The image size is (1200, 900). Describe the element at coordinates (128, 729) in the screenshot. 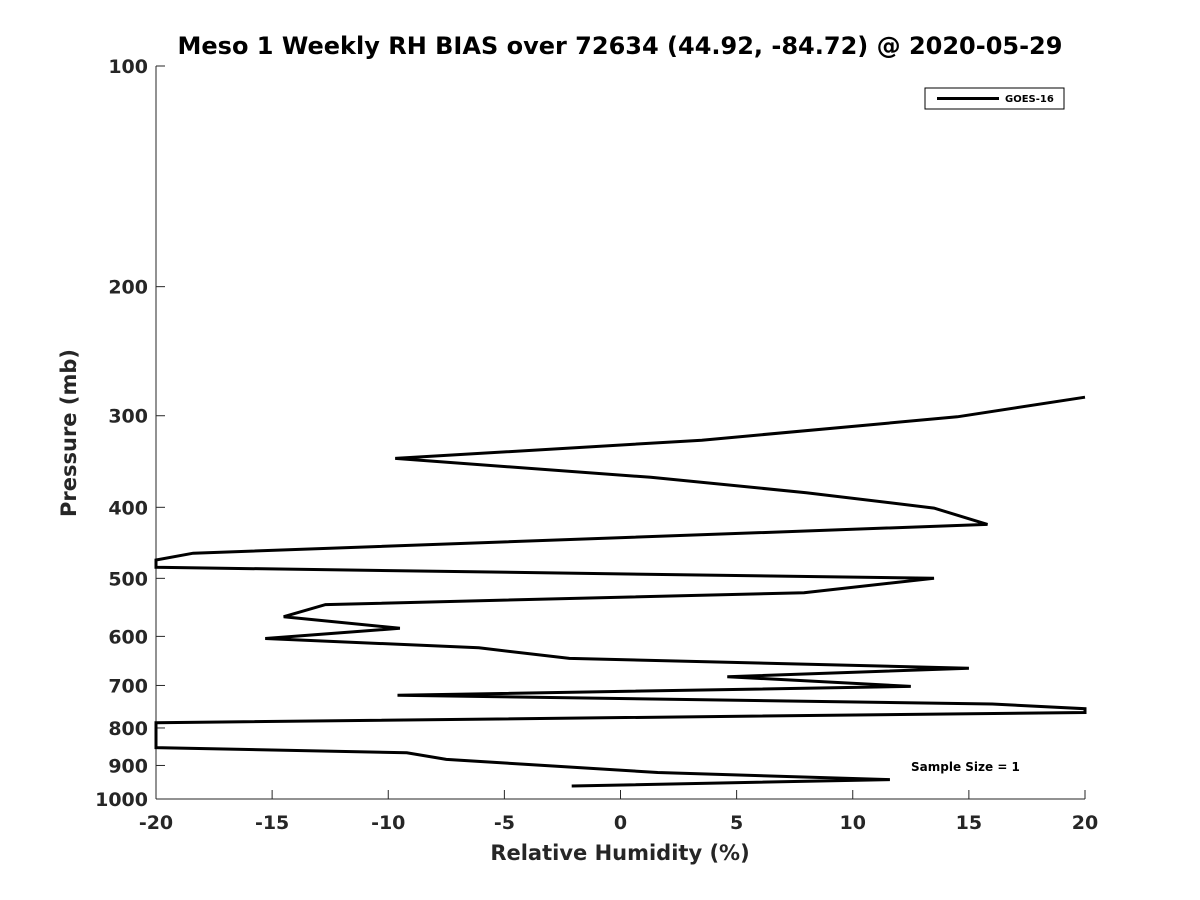

I see `y-tick-label: 800` at that location.